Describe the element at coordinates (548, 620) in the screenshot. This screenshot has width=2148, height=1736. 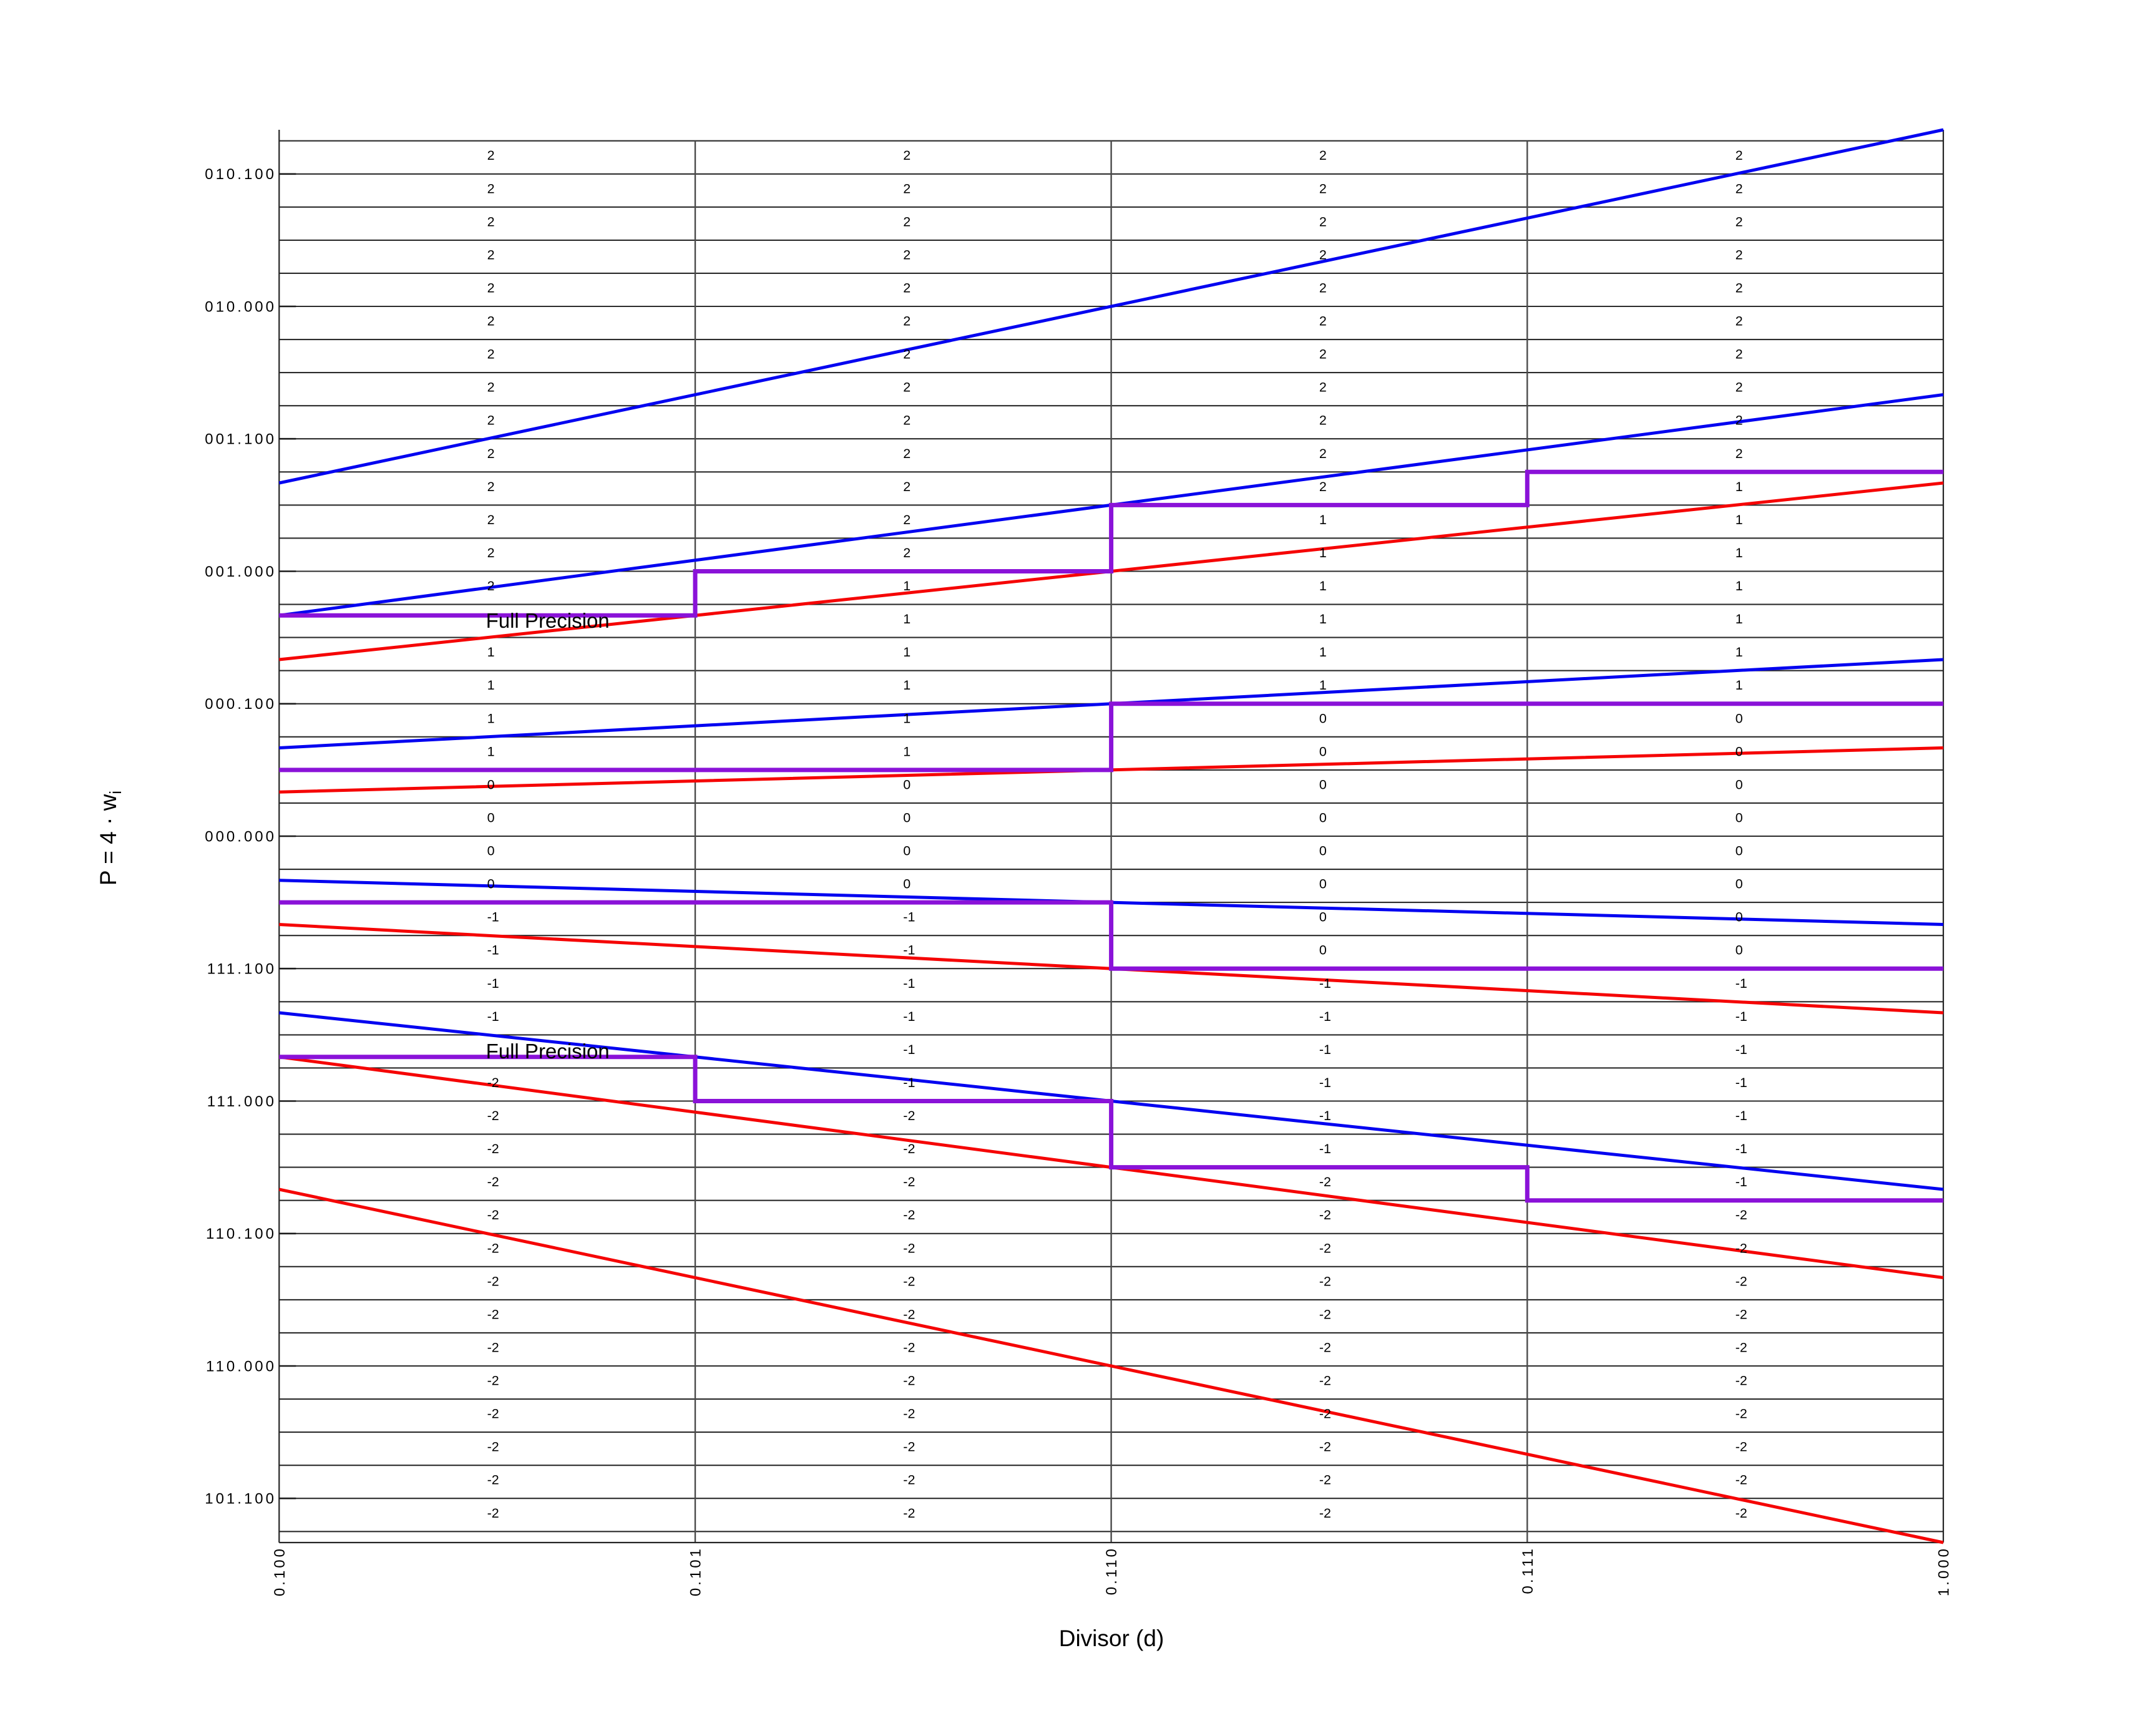
I see `svg-text: Full Precision` at that location.